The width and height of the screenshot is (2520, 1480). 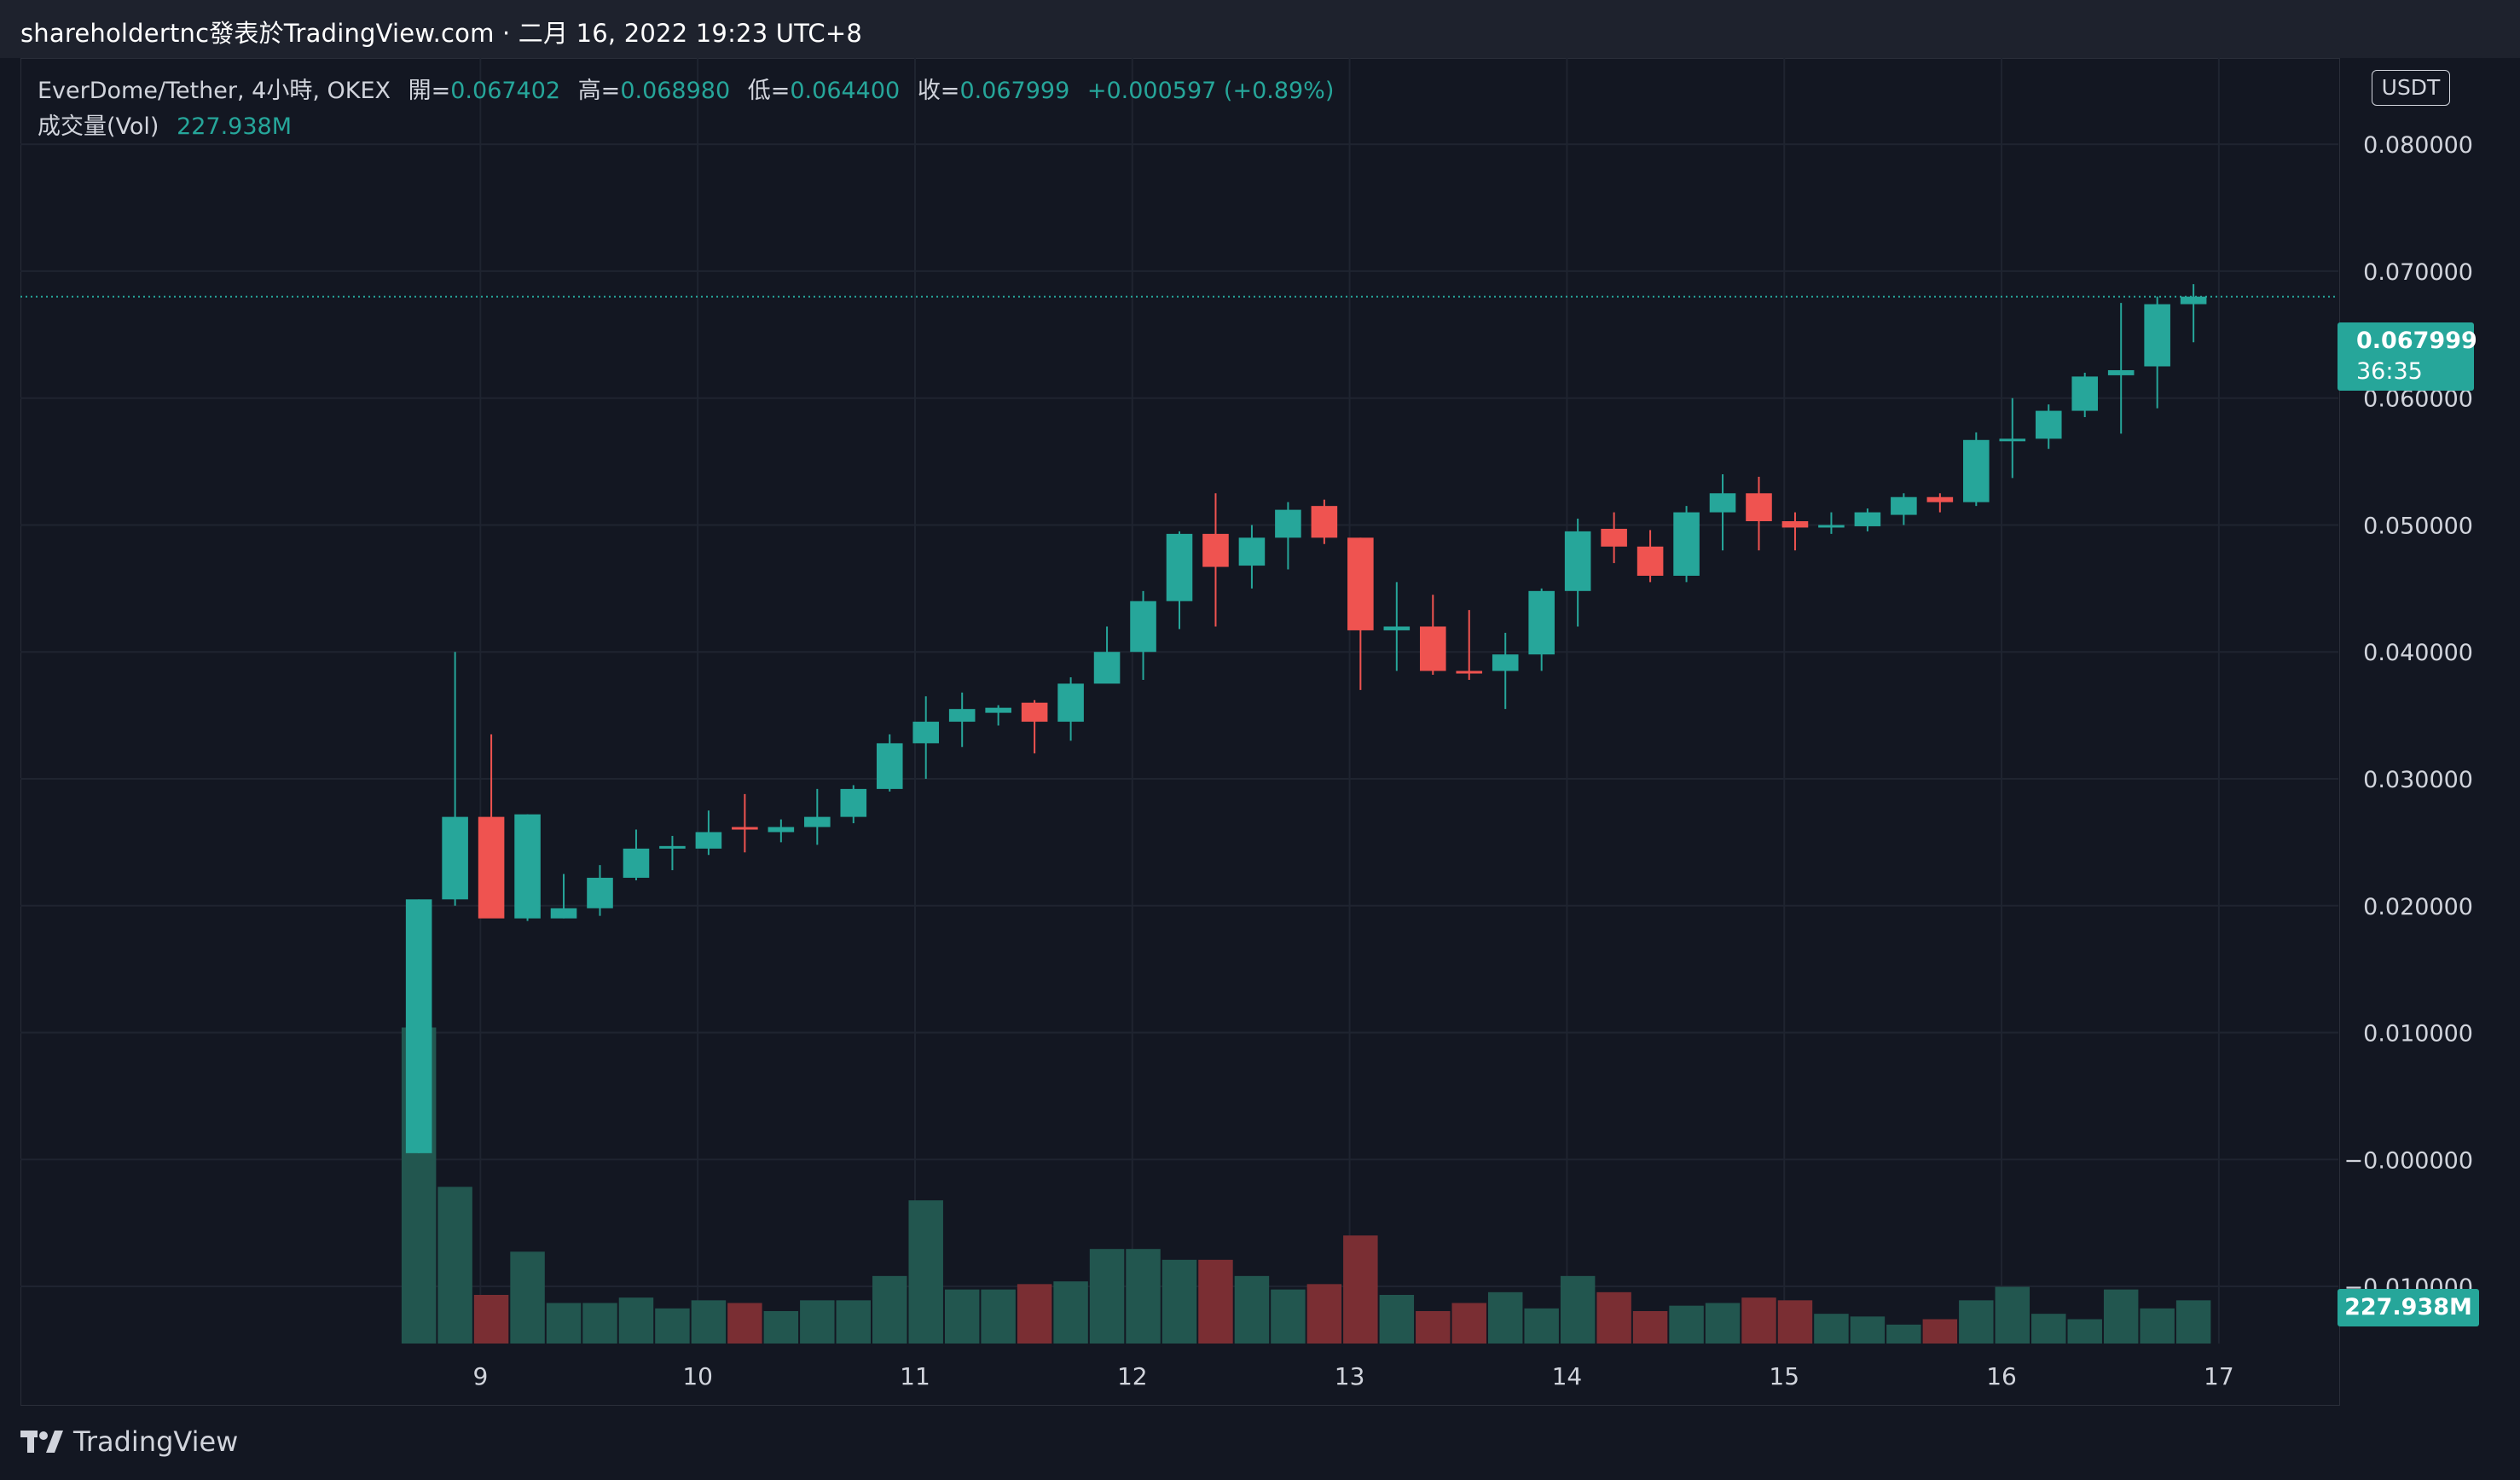 I want to click on time-tick-label: 10, so click(x=698, y=1376).